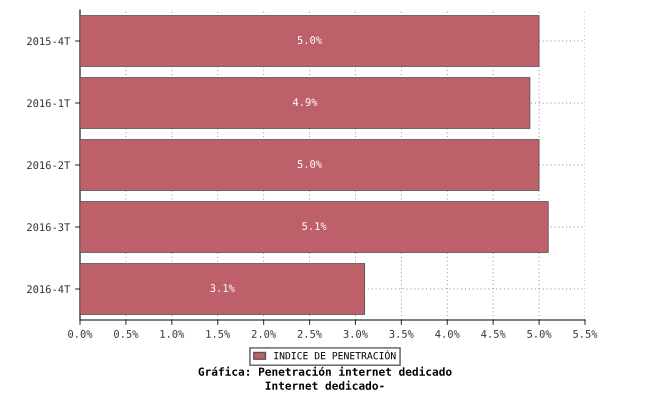 This screenshot has height=400, width=650. What do you see at coordinates (325, 385) in the screenshot?
I see `text: Internet dedicado-` at bounding box center [325, 385].